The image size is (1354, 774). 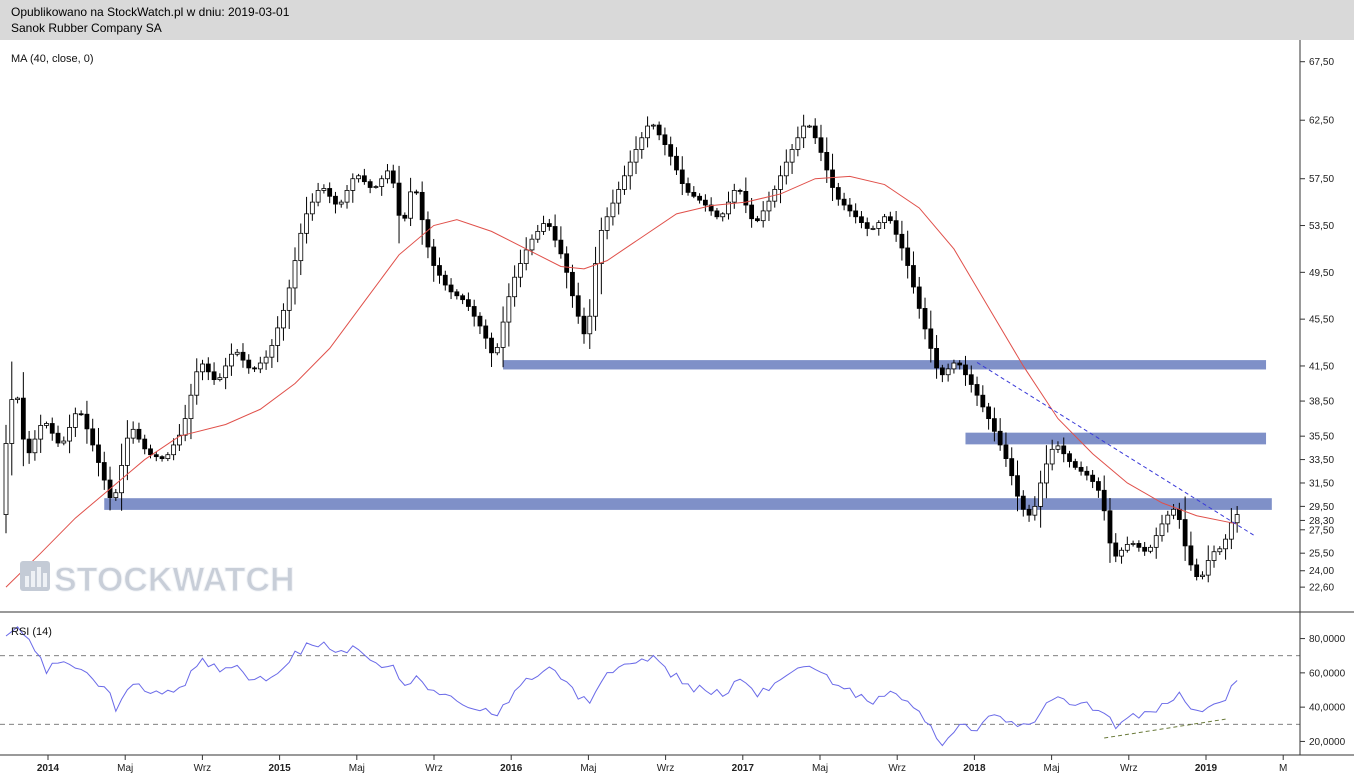 What do you see at coordinates (1327, 708) in the screenshot?
I see `rsi-tick-label: 40,0000` at bounding box center [1327, 708].